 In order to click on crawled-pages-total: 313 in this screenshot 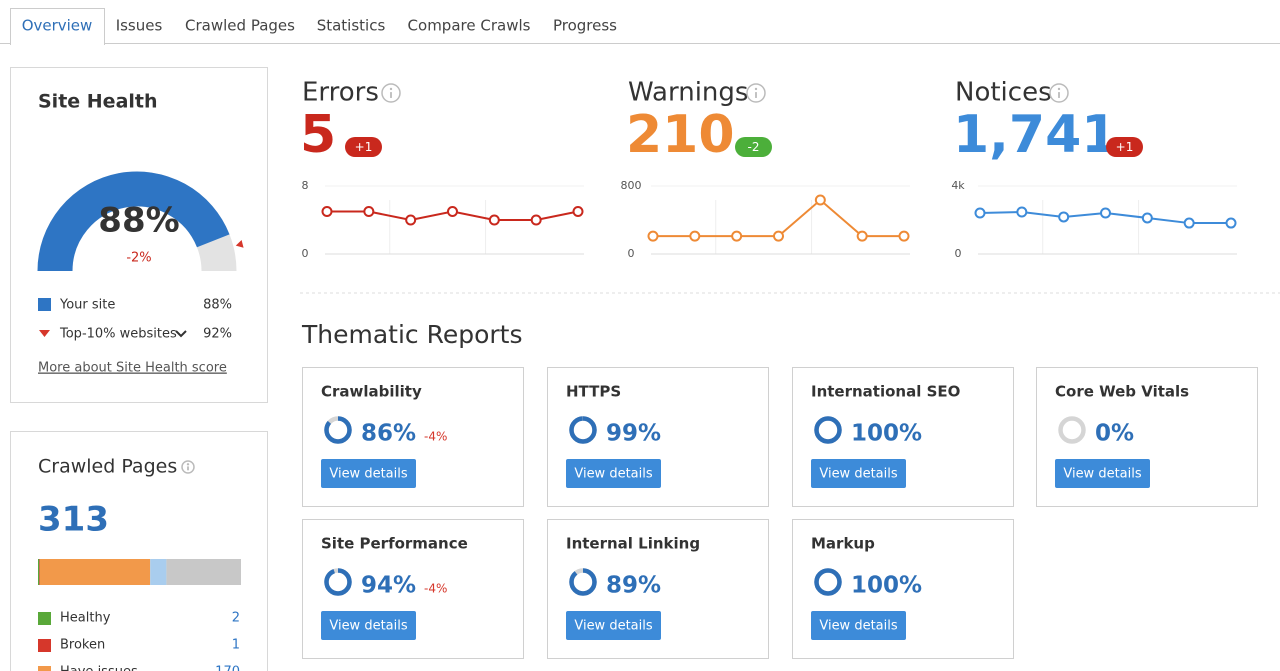, I will do `click(73, 520)`.